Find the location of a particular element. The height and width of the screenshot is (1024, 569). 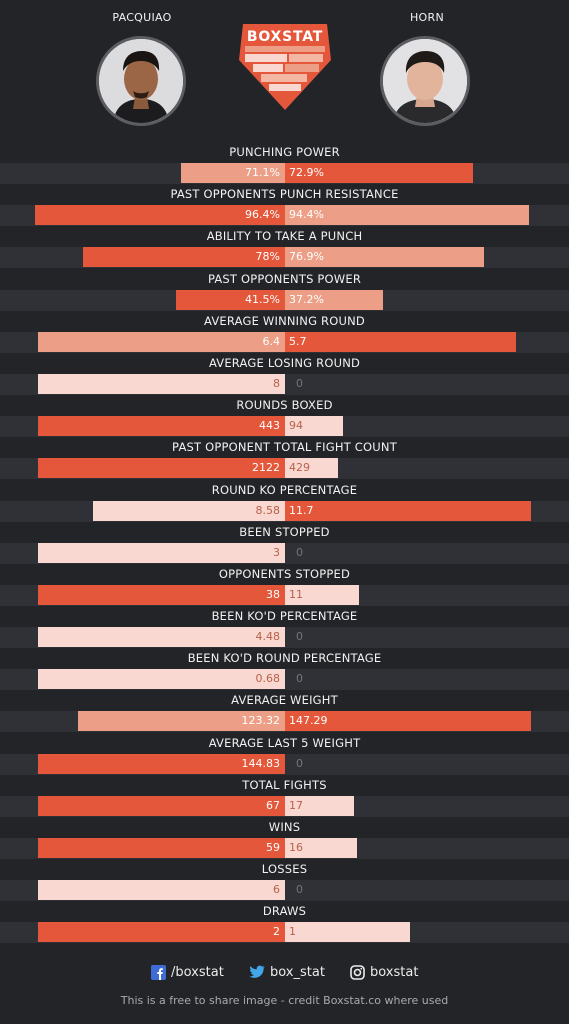

left-fighter-bar: 0.68 is located at coordinates (161, 679).